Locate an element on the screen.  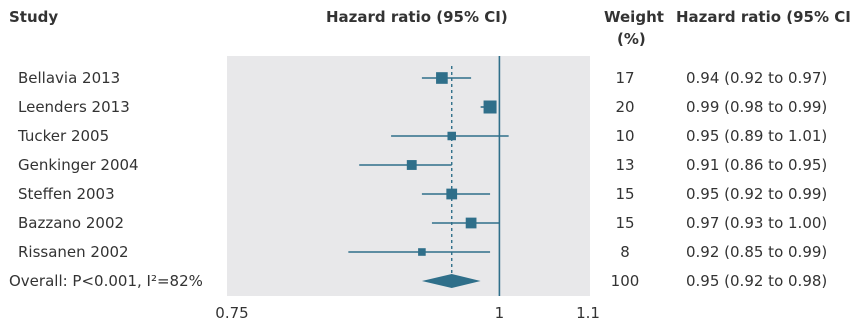
study-label: Steffen 2003 is located at coordinates (66, 194).